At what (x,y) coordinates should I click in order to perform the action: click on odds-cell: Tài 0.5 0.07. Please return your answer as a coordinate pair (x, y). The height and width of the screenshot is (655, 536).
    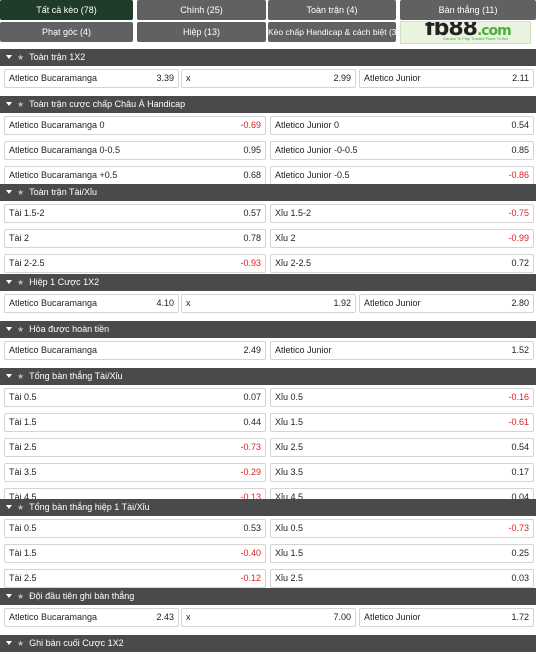
    Looking at the image, I should click on (135, 397).